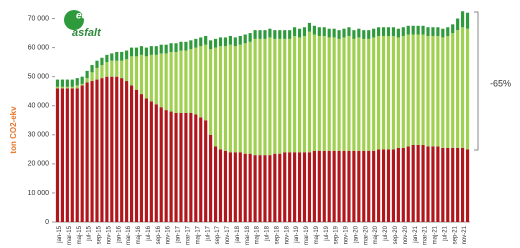 The width and height of the screenshot is (520, 248). Describe the element at coordinates (39, 193) in the screenshot. I see `y-tick-label: 10 000` at that location.